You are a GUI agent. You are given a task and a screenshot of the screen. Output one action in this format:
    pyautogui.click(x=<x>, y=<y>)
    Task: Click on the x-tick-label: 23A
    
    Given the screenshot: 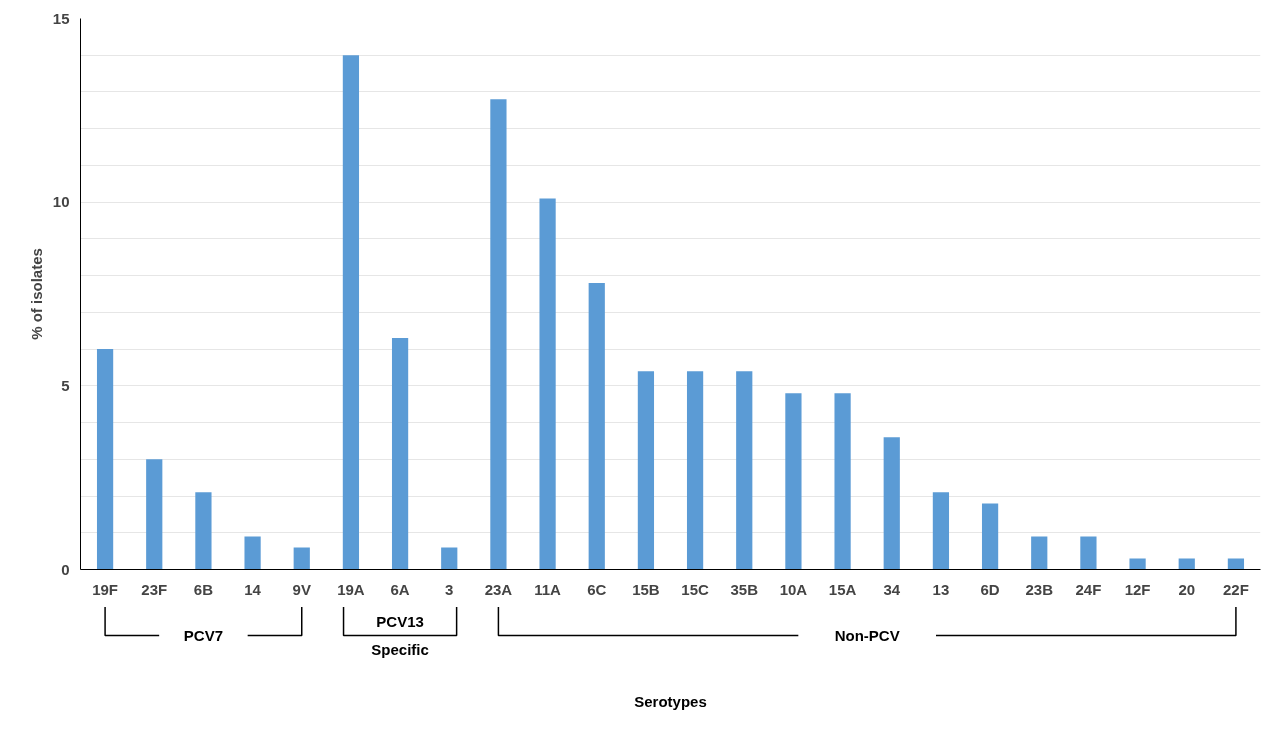 What is the action you would take?
    pyautogui.click(x=498, y=589)
    